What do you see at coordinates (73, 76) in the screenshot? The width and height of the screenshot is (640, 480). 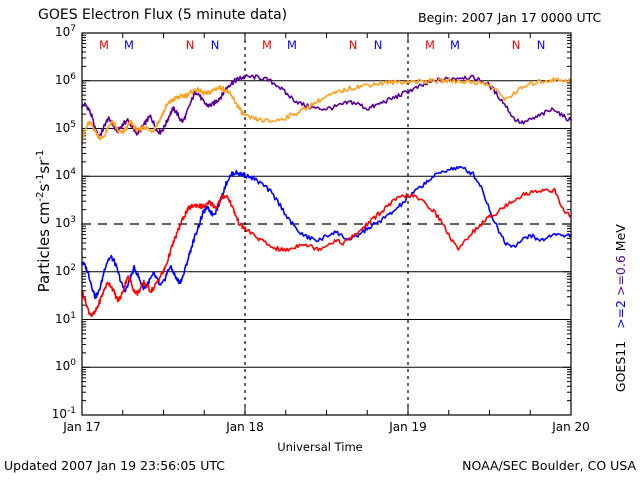 I see `y-tick-exponent: 6` at bounding box center [73, 76].